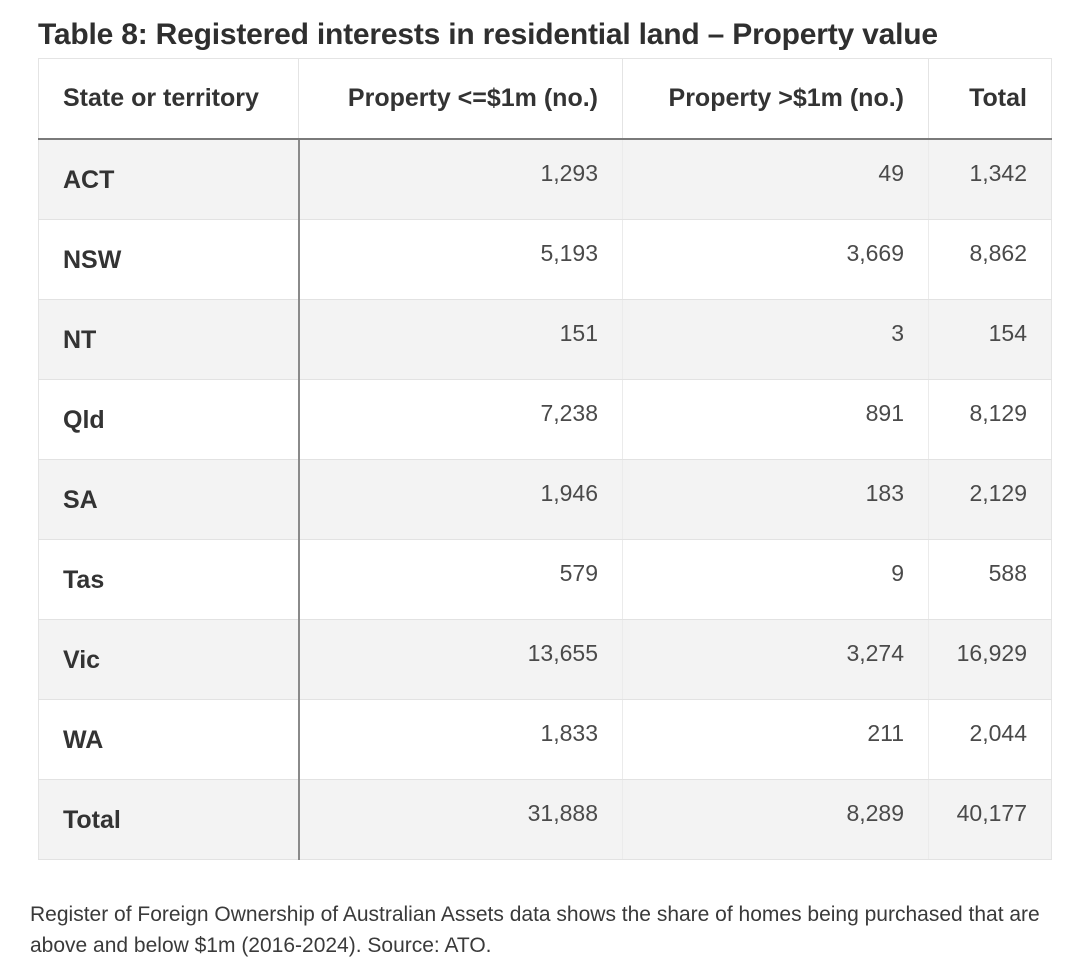 The image size is (1080, 968). I want to click on cell-state: NT, so click(169, 339).